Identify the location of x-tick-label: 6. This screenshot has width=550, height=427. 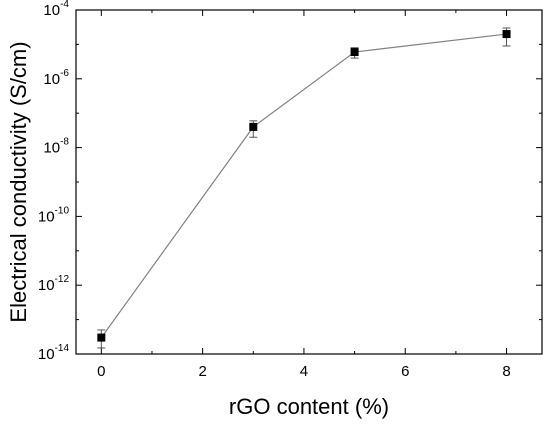
(405, 371).